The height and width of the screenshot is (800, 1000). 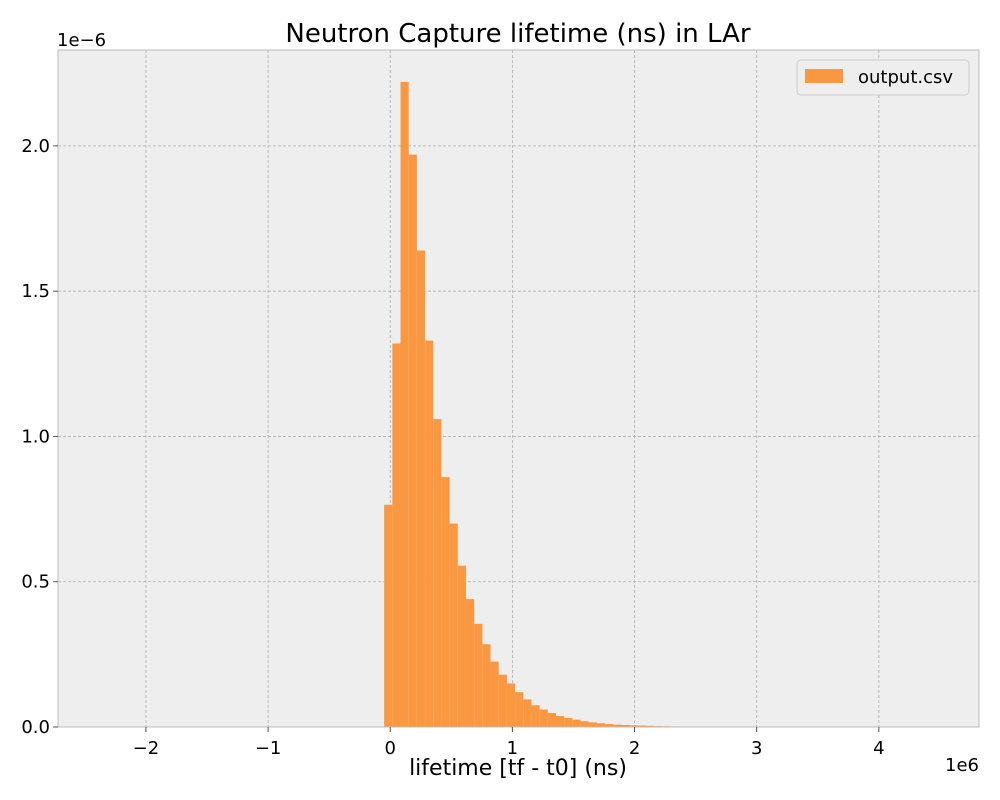 I want to click on legend-label: output.csv, so click(x=905, y=77).